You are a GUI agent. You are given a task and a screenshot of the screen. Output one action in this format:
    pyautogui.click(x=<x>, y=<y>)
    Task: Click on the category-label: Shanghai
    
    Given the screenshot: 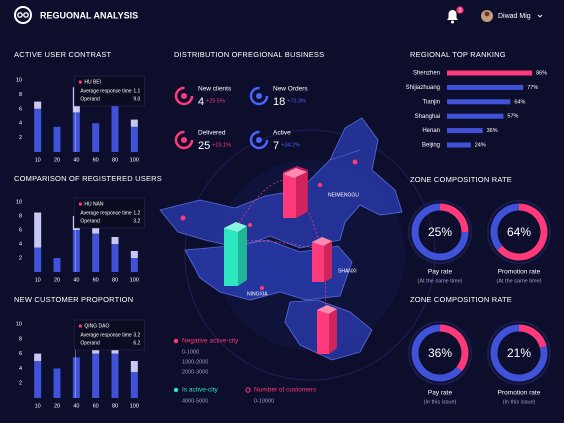 What is the action you would take?
    pyautogui.click(x=427, y=117)
    